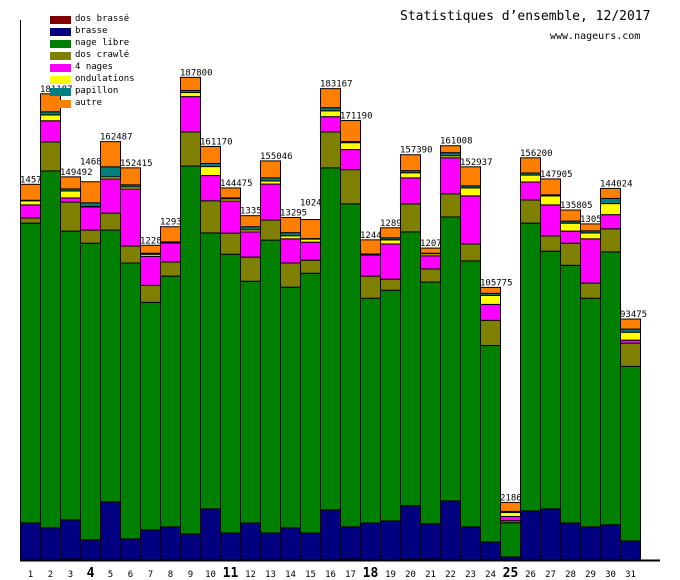 The height and width of the screenshot is (580, 680). Describe the element at coordinates (416, 151) in the screenshot. I see `bar-total-label: 157390` at that location.